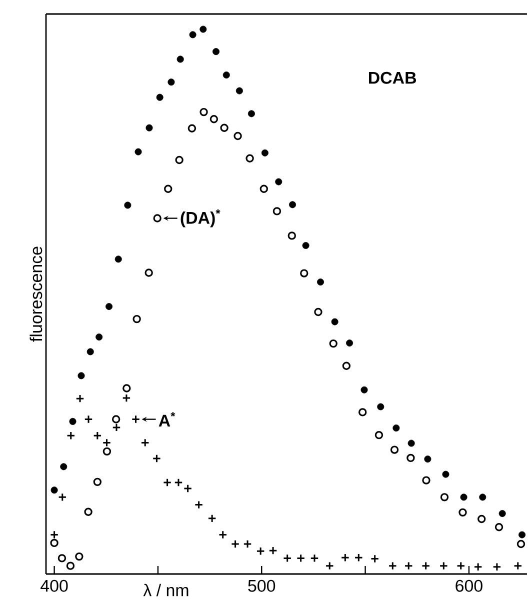 The width and height of the screenshot is (529, 606). I want to click on x-axis-title: λ / nm, so click(165, 590).